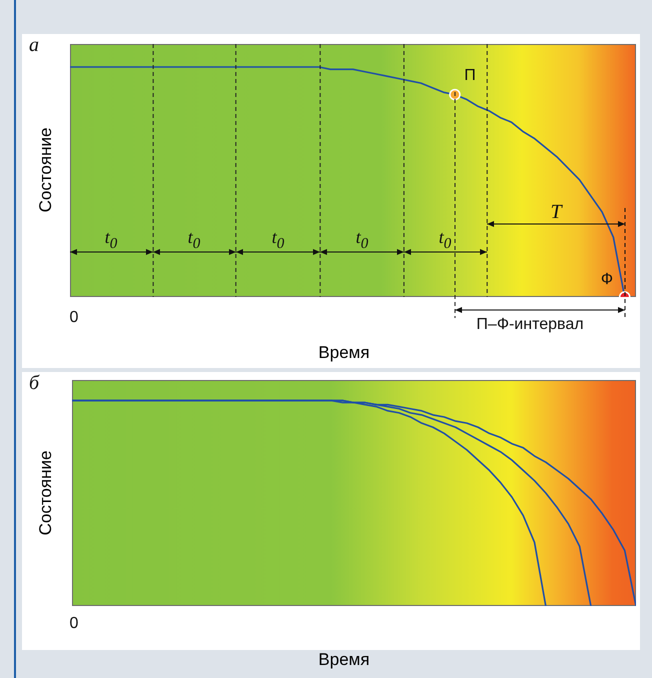 The width and height of the screenshot is (652, 678). I want to click on annotation: П, so click(470, 75).